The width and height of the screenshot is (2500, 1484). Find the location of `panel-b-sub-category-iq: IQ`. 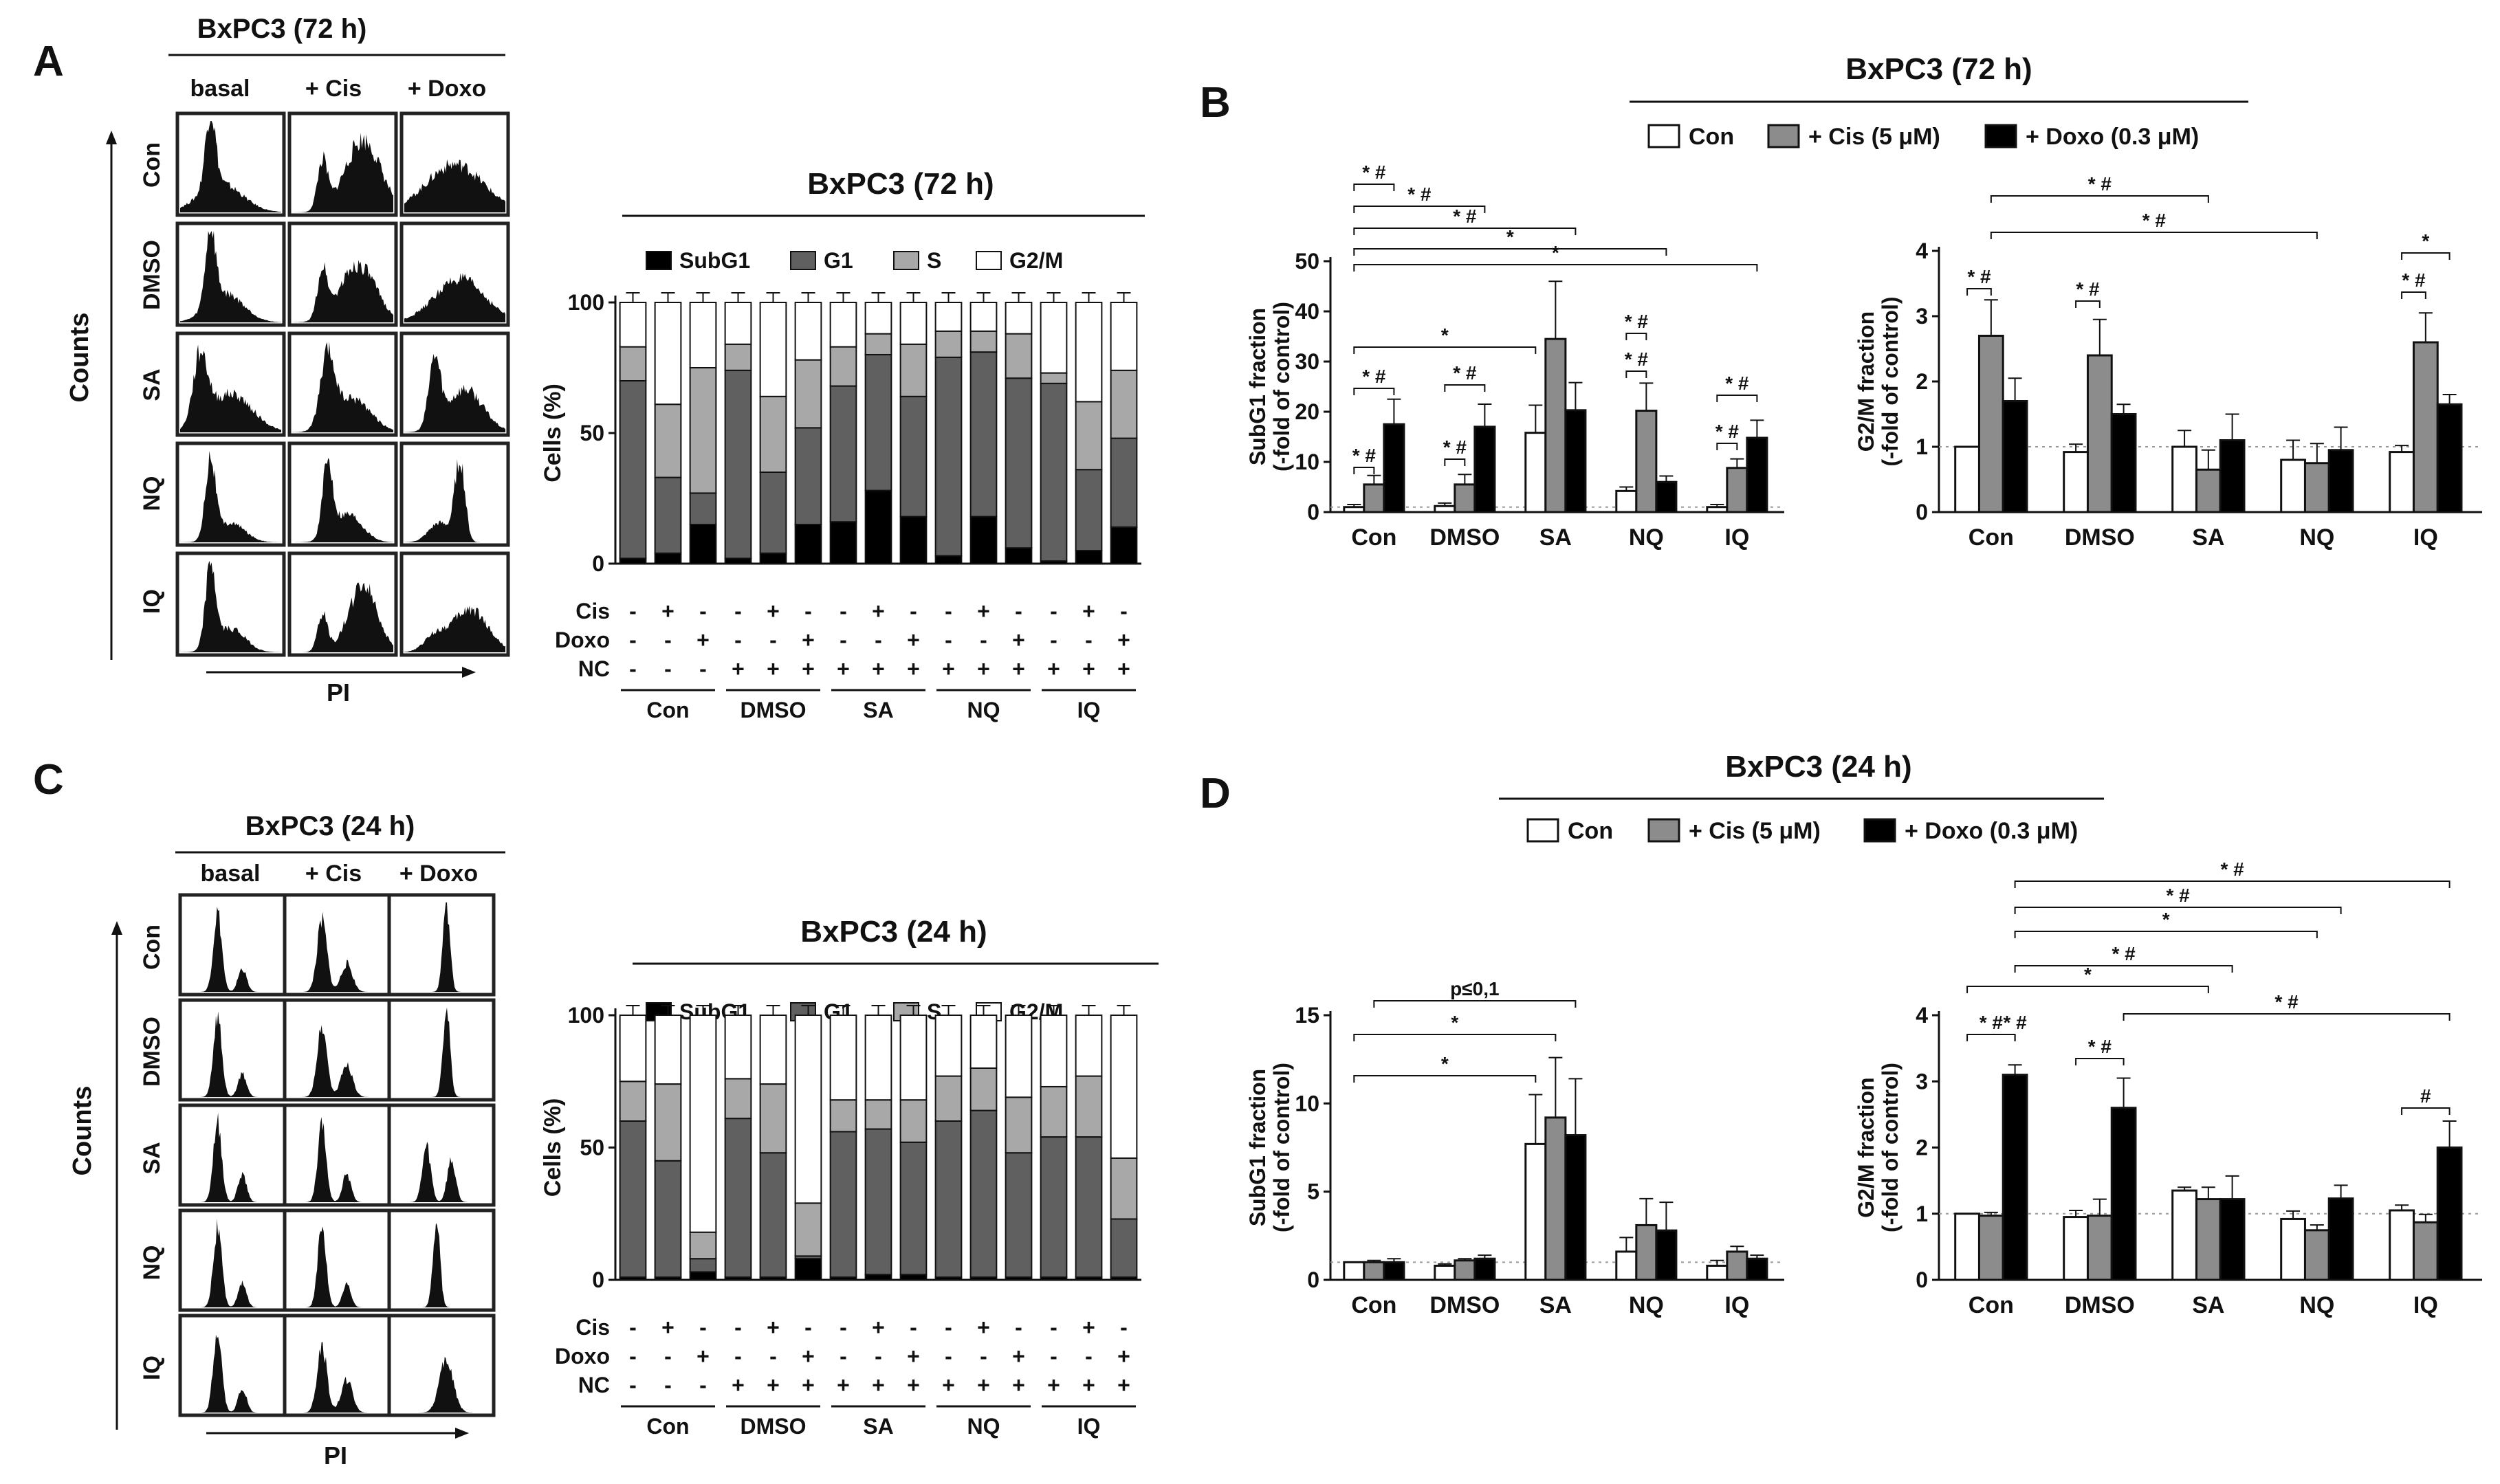

panel-b-sub-category-iq: IQ is located at coordinates (1736, 537).